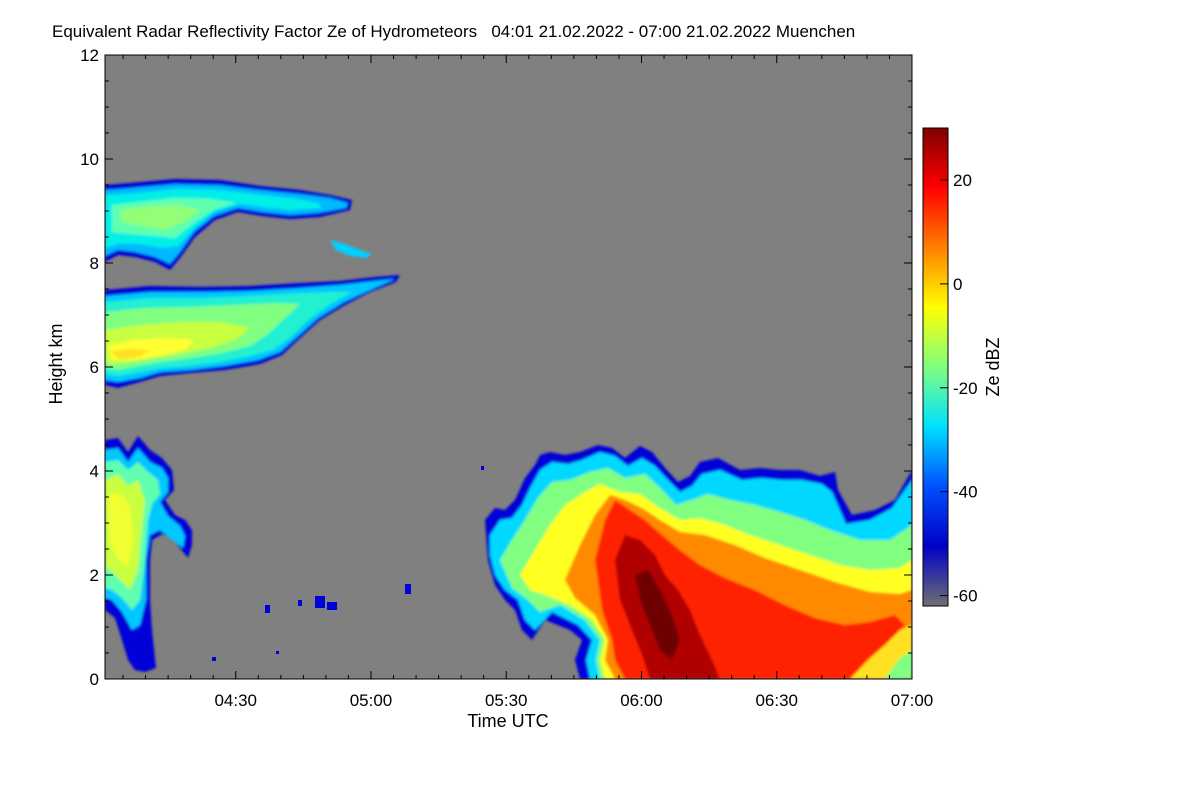 The width and height of the screenshot is (1200, 800). Describe the element at coordinates (94, 471) in the screenshot. I see `y-tick-label: 4` at that location.